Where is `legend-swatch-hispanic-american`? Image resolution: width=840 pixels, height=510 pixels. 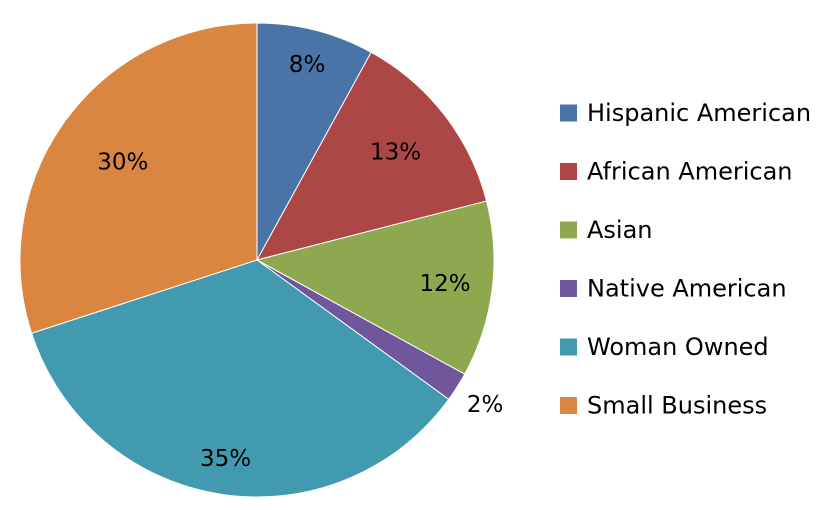 legend-swatch-hispanic-american is located at coordinates (568, 113).